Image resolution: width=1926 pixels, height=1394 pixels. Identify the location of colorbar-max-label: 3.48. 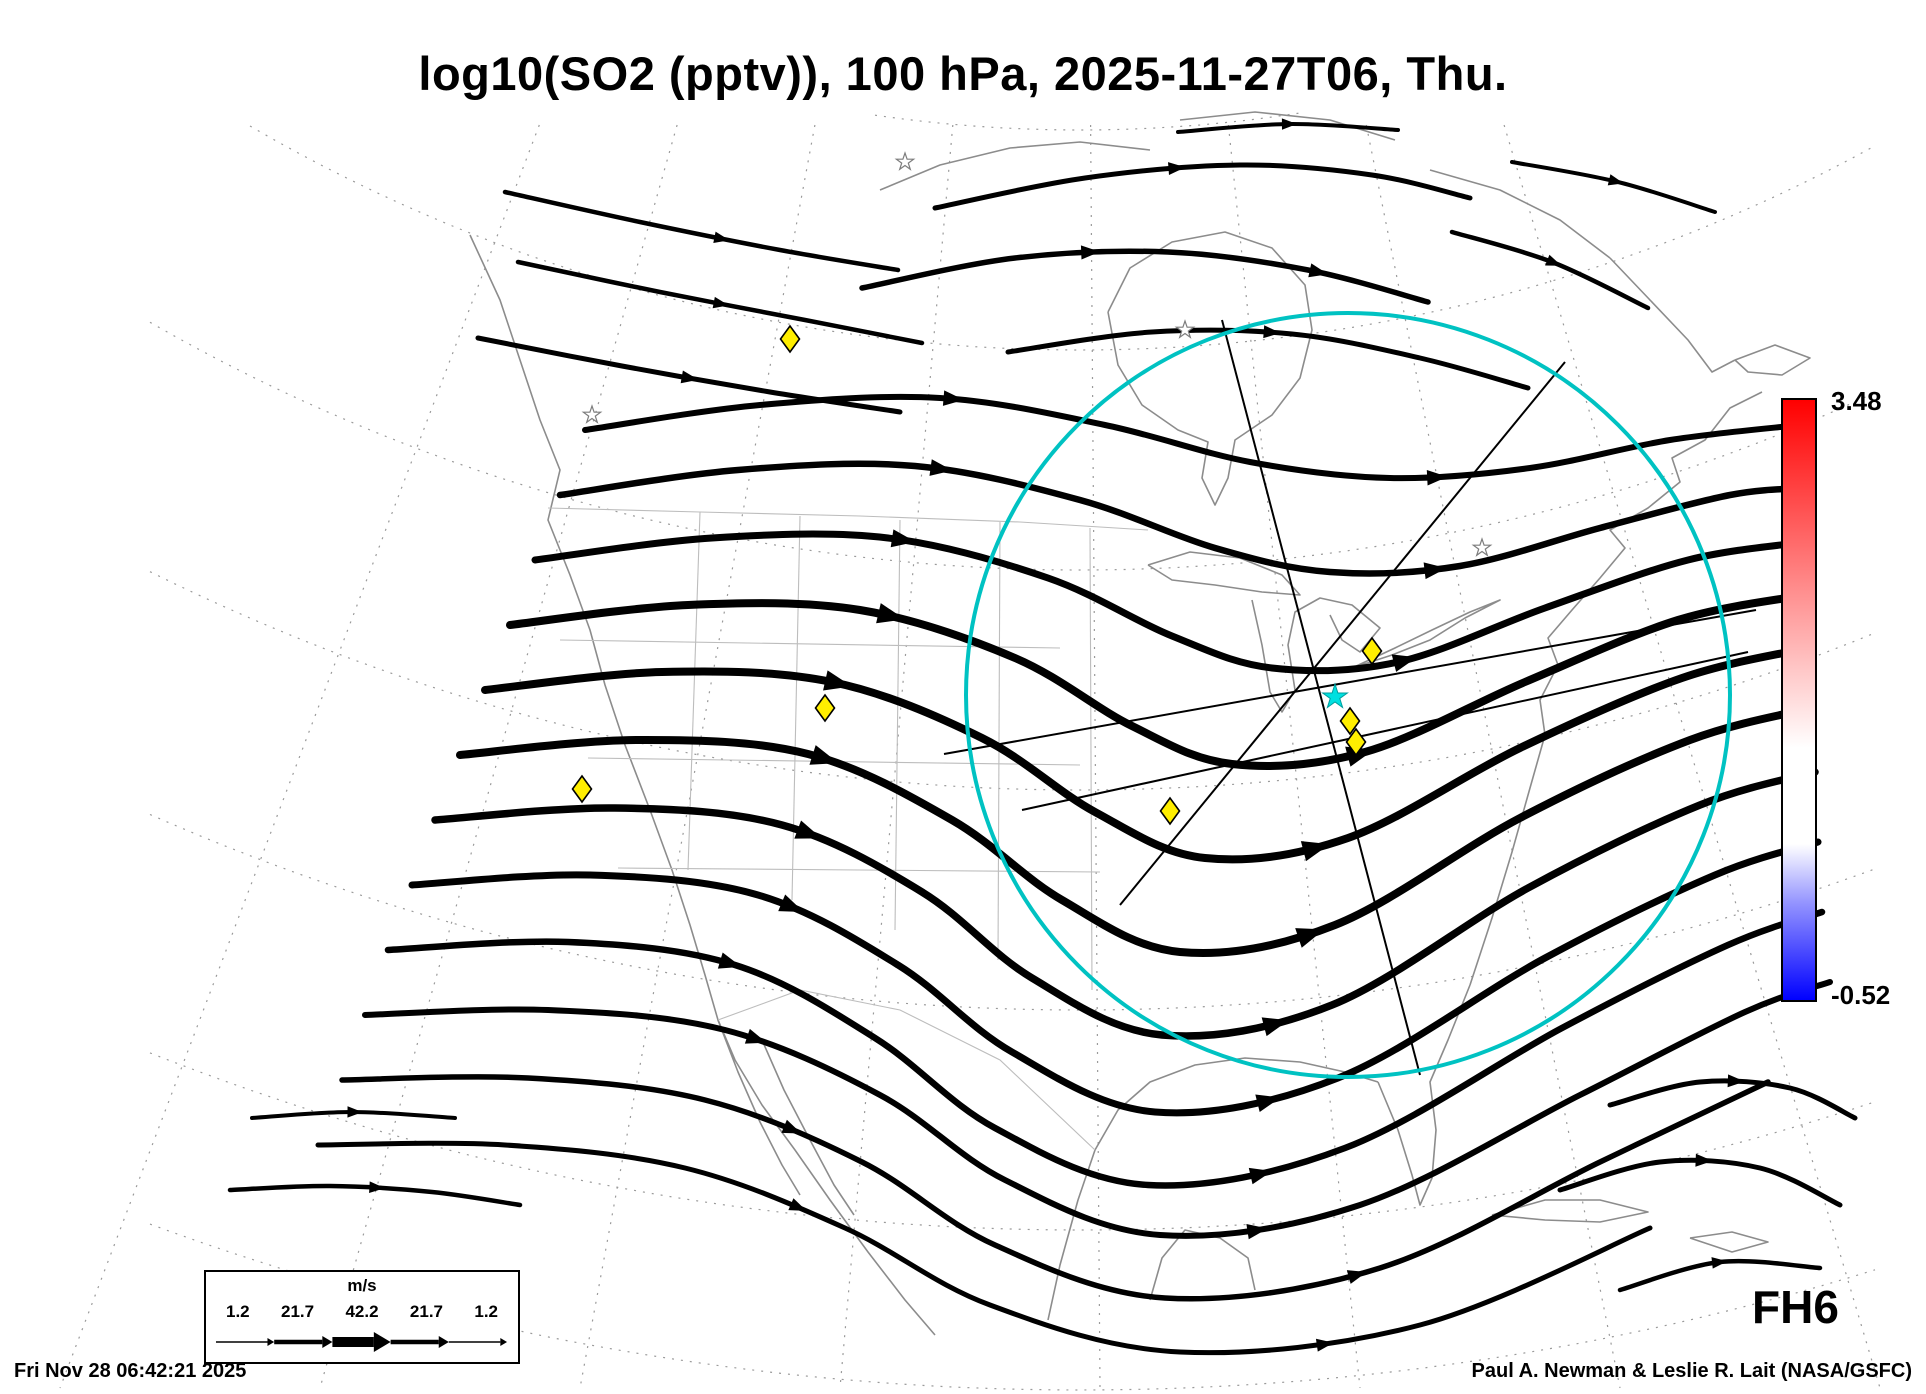
(1856, 401).